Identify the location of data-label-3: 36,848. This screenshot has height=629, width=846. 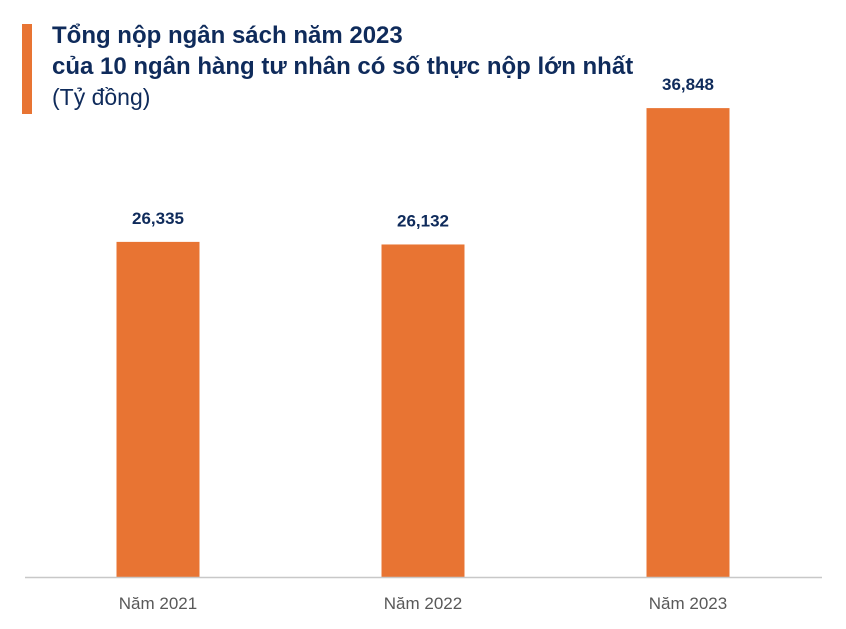
(688, 84).